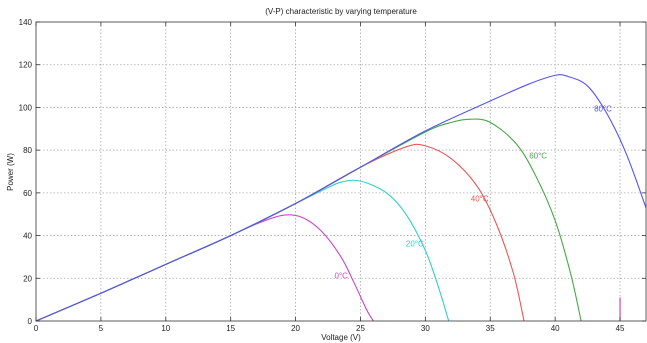 The width and height of the screenshot is (647, 343). I want to click on x-tick-label: 0, so click(36, 328).